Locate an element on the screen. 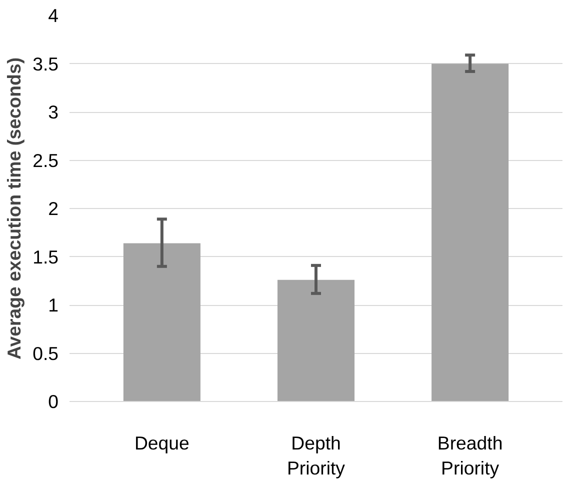  y-tick-label: 1 is located at coordinates (53, 305).